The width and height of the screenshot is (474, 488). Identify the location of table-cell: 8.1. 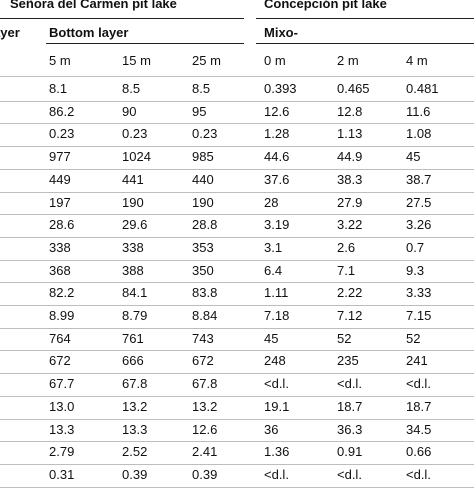
(58, 88).